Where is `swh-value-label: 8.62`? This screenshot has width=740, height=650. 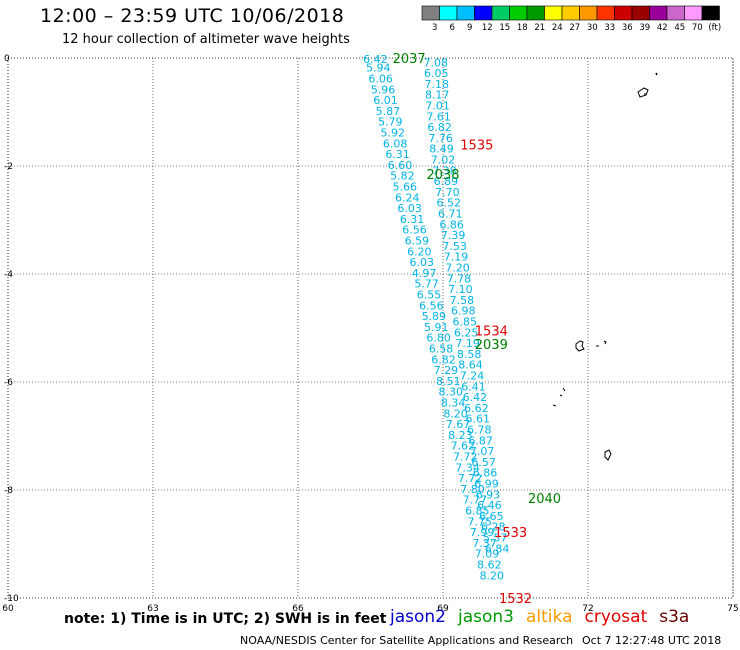 swh-value-label: 8.62 is located at coordinates (489, 565).